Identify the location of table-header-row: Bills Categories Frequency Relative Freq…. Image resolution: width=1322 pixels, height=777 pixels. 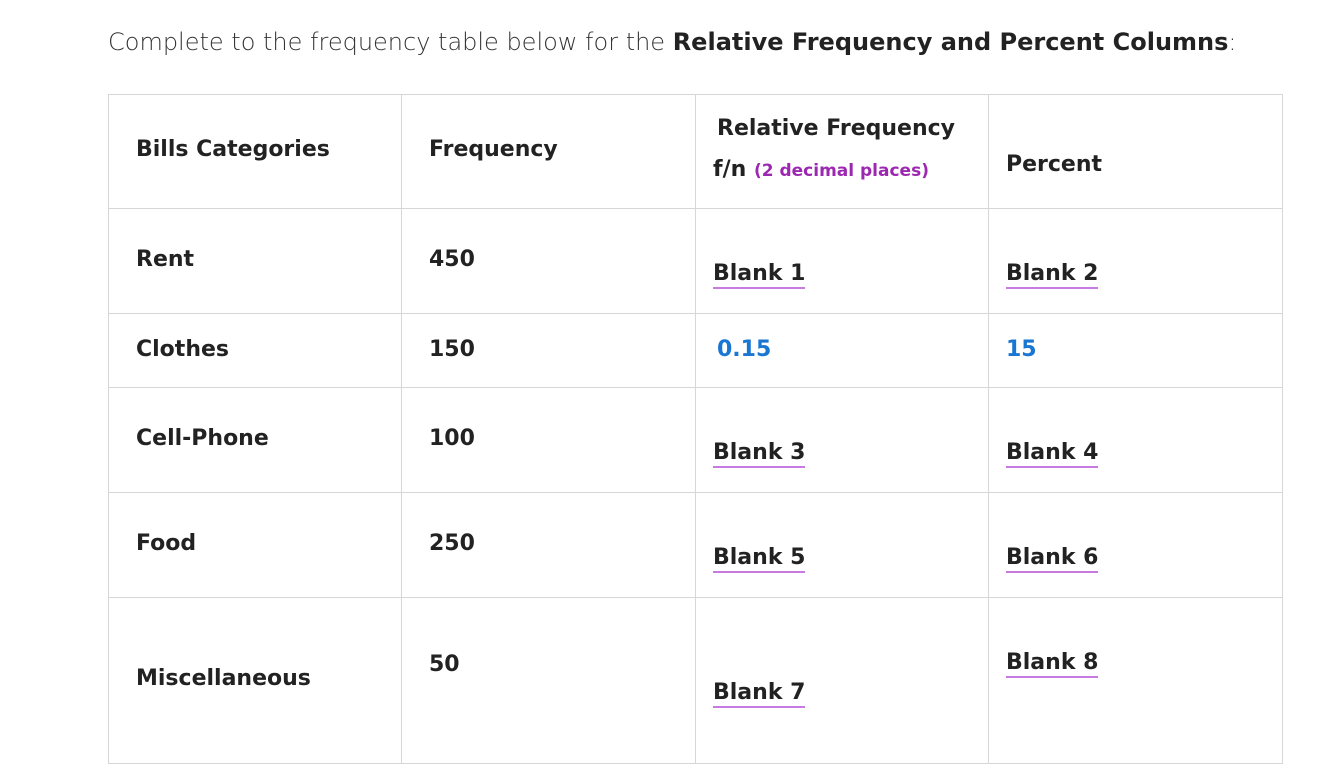
(695, 151).